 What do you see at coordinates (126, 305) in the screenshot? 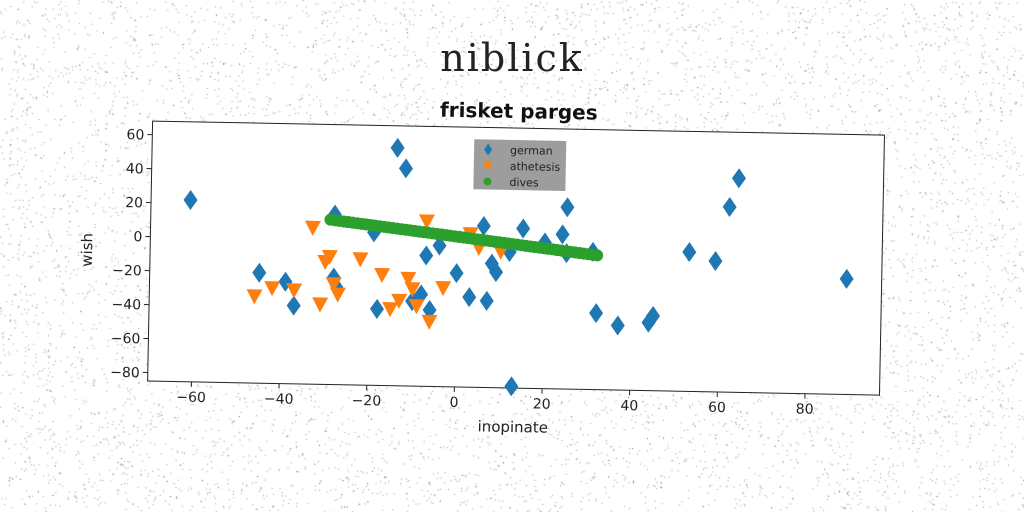
I see `y-tick-label: −40` at bounding box center [126, 305].